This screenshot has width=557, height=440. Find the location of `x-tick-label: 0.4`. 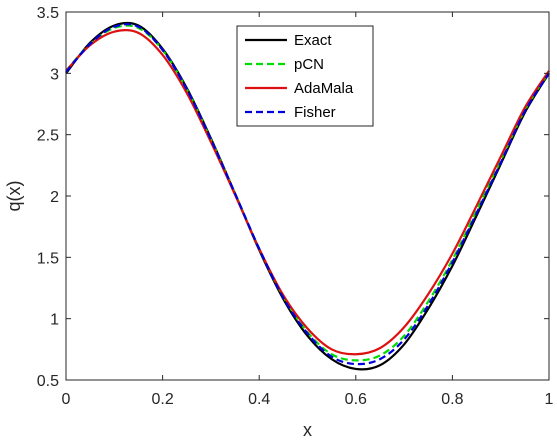

x-tick-label: 0.4 is located at coordinates (259, 399).